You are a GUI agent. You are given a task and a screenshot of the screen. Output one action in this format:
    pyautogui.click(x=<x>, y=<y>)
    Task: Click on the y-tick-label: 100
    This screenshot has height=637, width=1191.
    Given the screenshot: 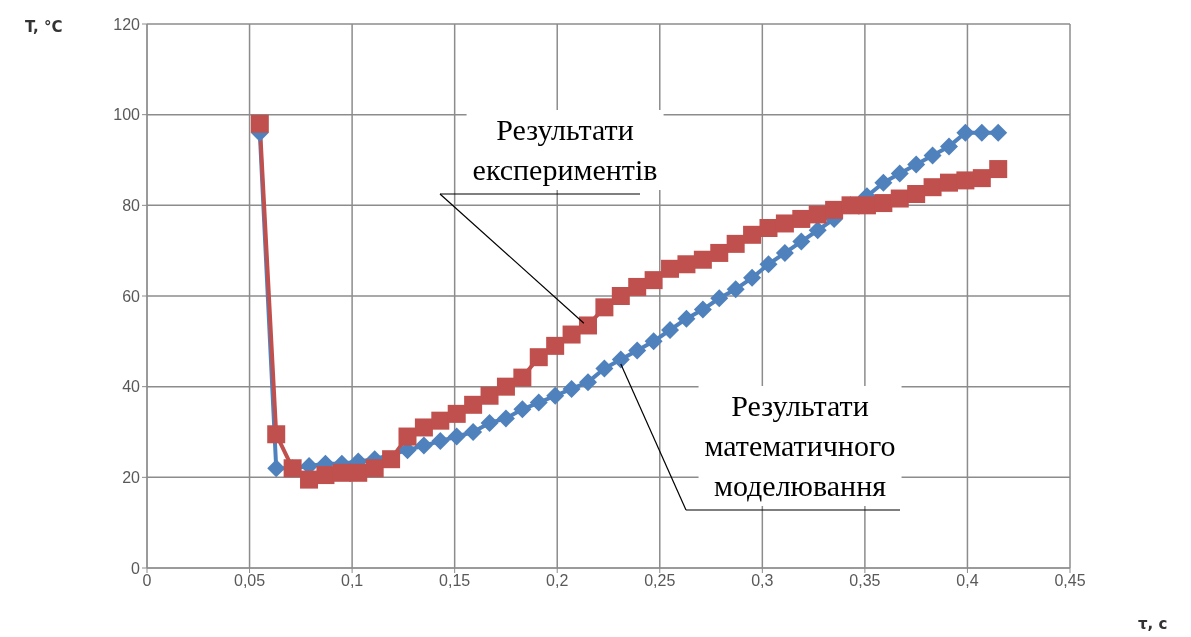 What is the action you would take?
    pyautogui.click(x=127, y=115)
    